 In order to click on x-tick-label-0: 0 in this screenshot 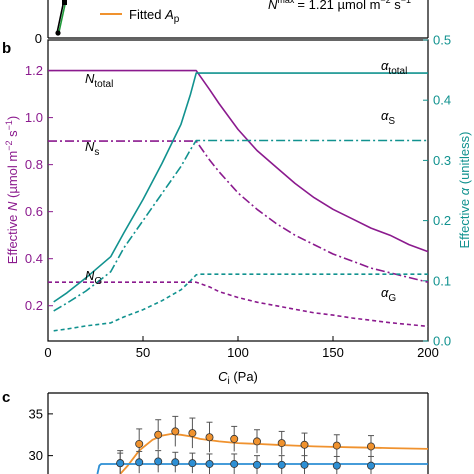, I will do `click(47, 352)`.